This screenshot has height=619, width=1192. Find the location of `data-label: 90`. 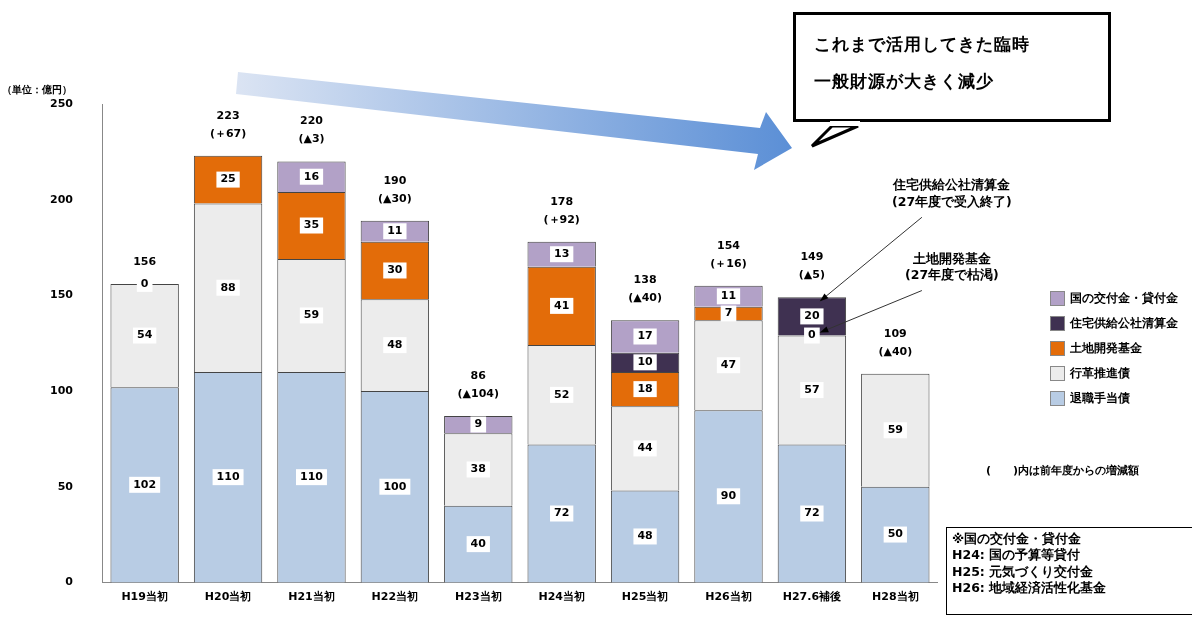

data-label: 90 is located at coordinates (728, 496).